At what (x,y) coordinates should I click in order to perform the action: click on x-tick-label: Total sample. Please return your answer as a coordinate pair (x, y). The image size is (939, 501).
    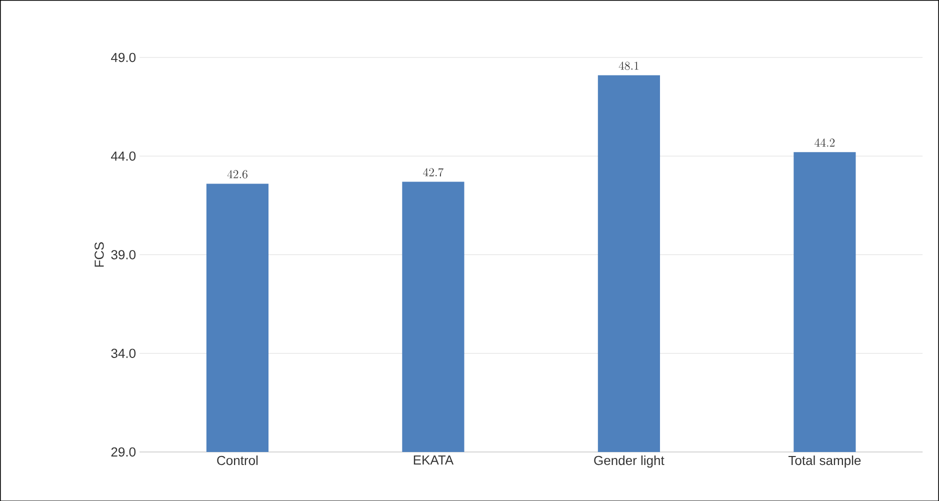
    Looking at the image, I should click on (824, 461).